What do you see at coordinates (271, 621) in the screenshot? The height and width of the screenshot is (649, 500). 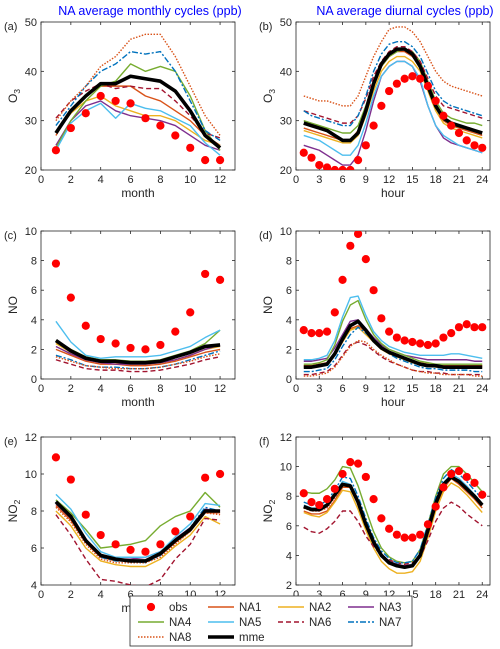 I see `legend: obs NA1 NA2 NA3 NA4 NA5 NA6 NA7 NA8 mme` at bounding box center [271, 621].